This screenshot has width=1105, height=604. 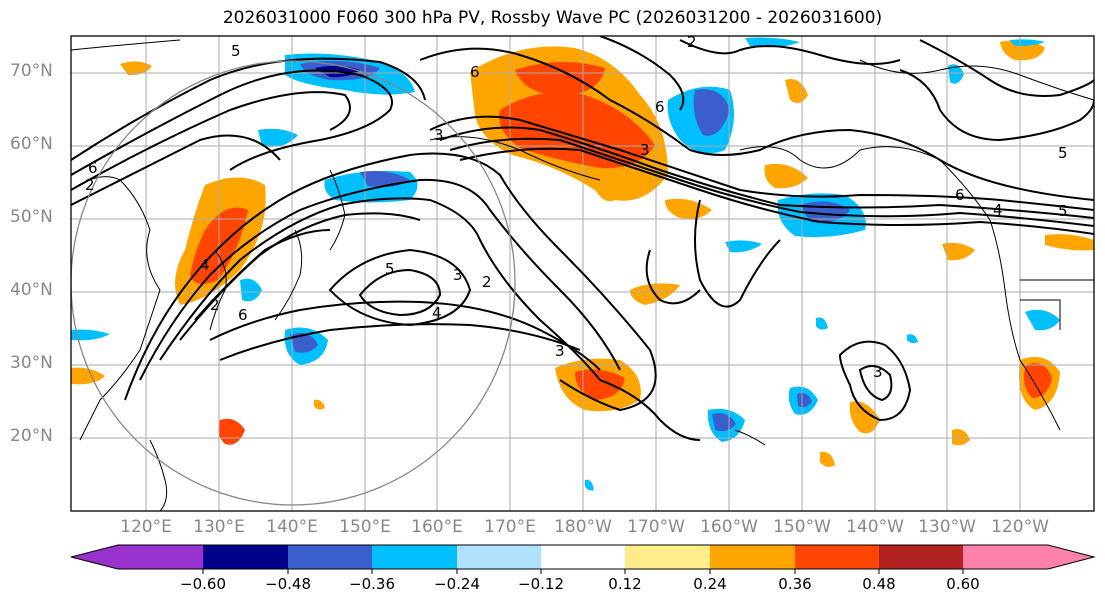 I want to click on colorbar-tick-label: −0.24, so click(x=457, y=584).